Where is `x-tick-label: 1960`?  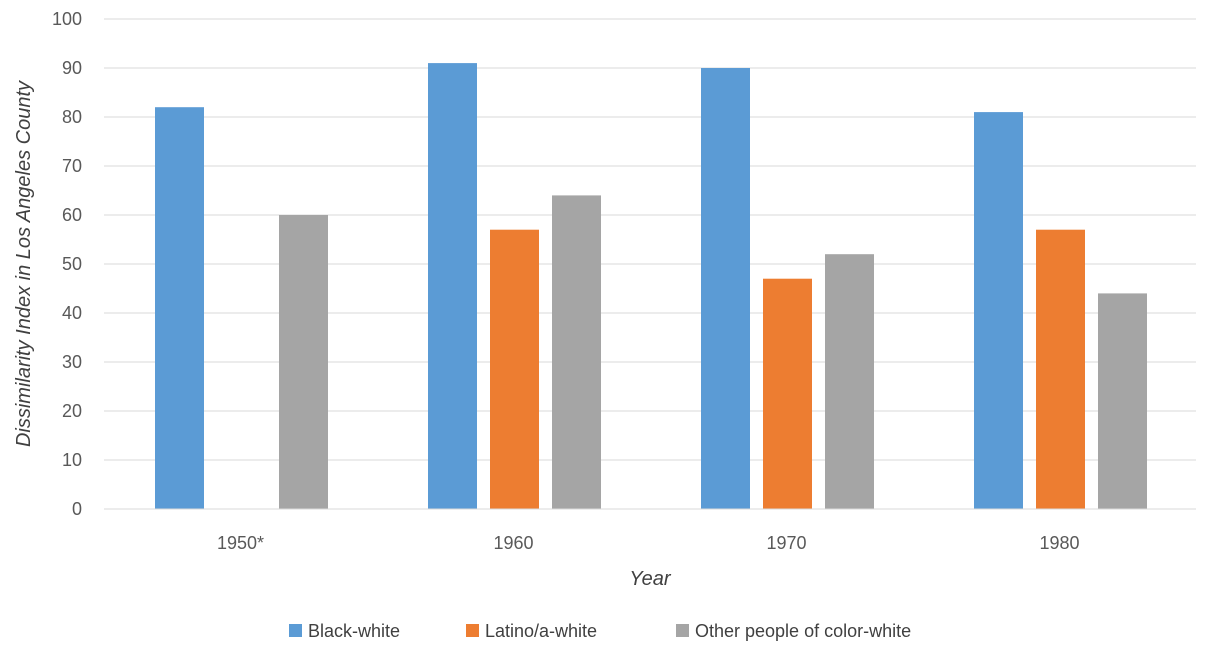 x-tick-label: 1960 is located at coordinates (513, 543).